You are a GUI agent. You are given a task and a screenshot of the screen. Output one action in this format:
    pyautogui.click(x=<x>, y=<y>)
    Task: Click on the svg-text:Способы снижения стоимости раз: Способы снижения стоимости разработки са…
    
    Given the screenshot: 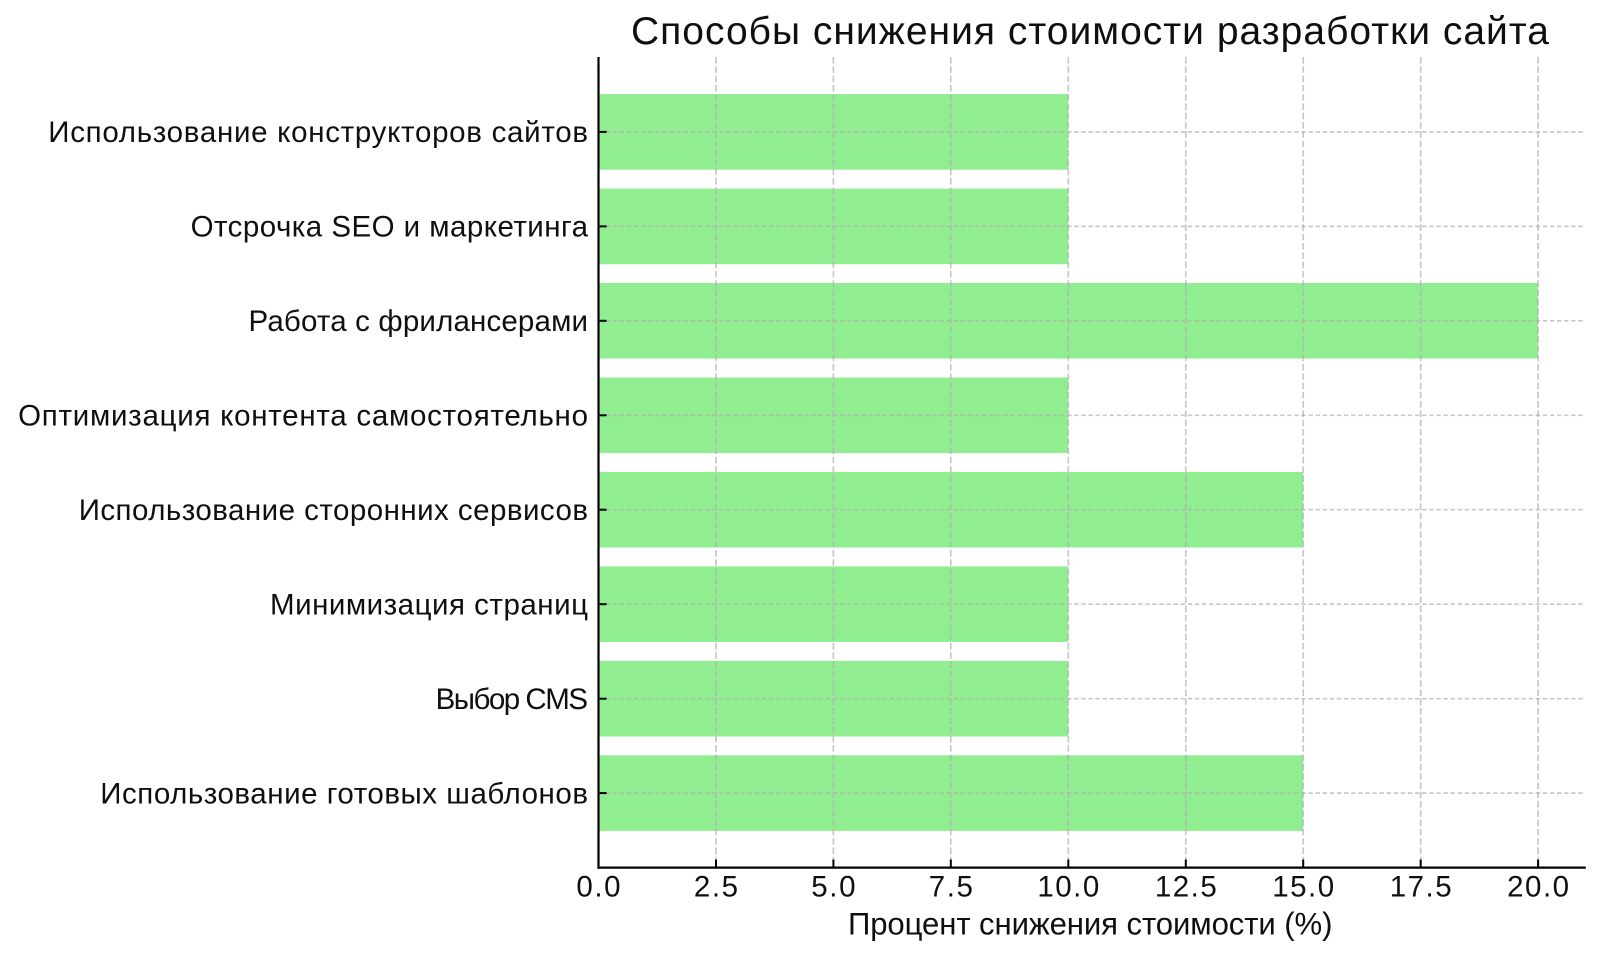 What is the action you would take?
    pyautogui.click(x=1090, y=31)
    